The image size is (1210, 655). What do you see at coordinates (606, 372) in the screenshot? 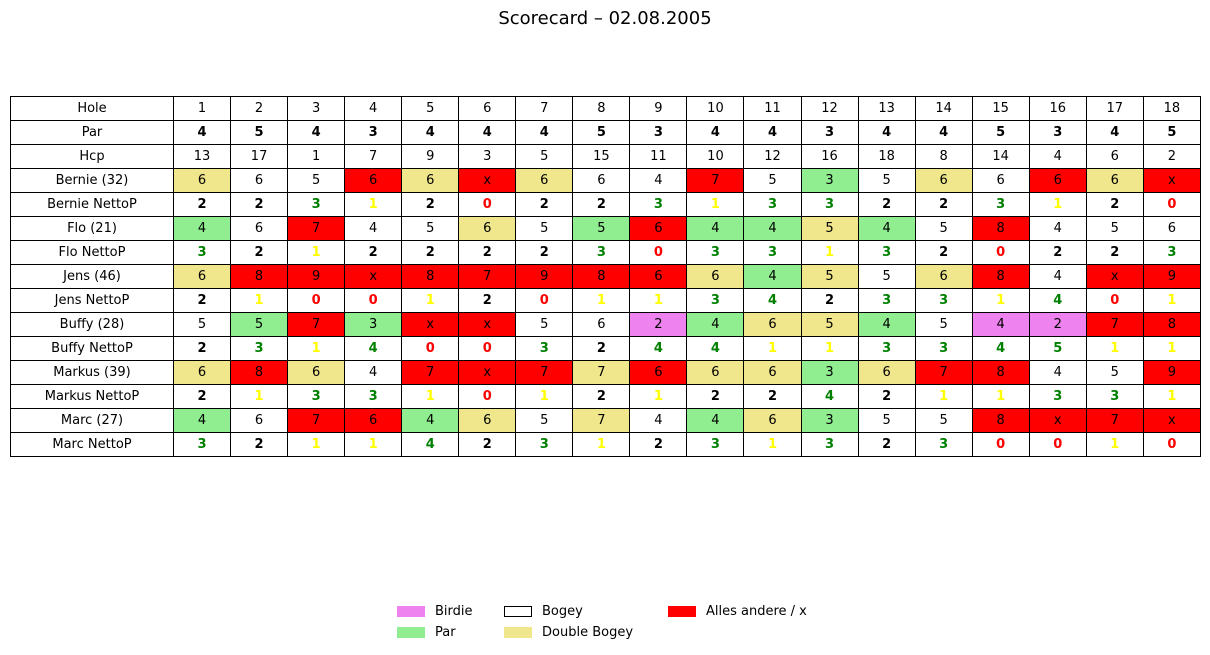
I see `player-score-row: Markus (39) 6 8 6 4 7 x 7 7 6 6 6 3 6 7 8 4 5 9` at bounding box center [606, 372].